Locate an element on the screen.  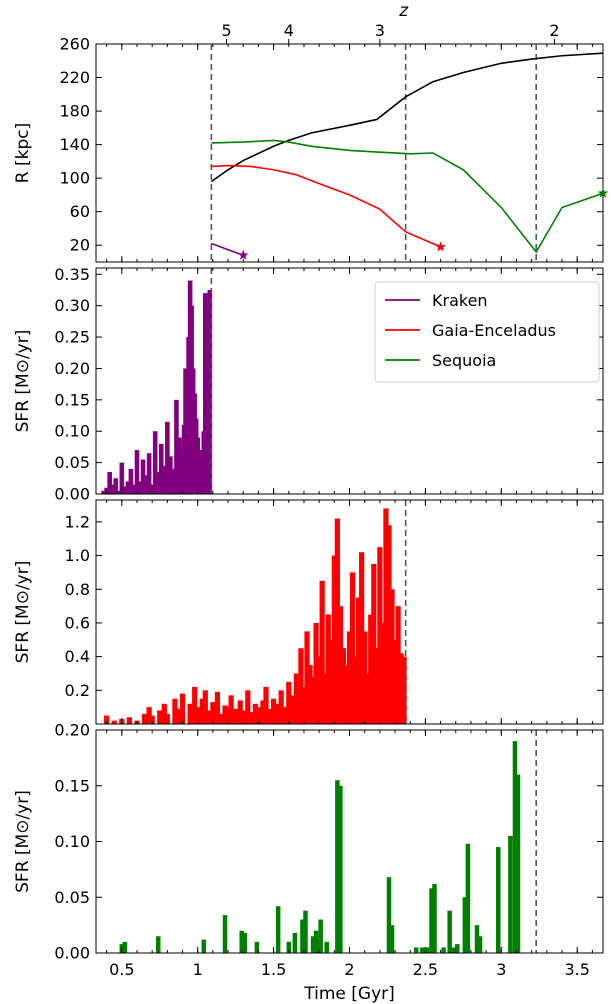
legend-label: Kraken is located at coordinates (460, 300).